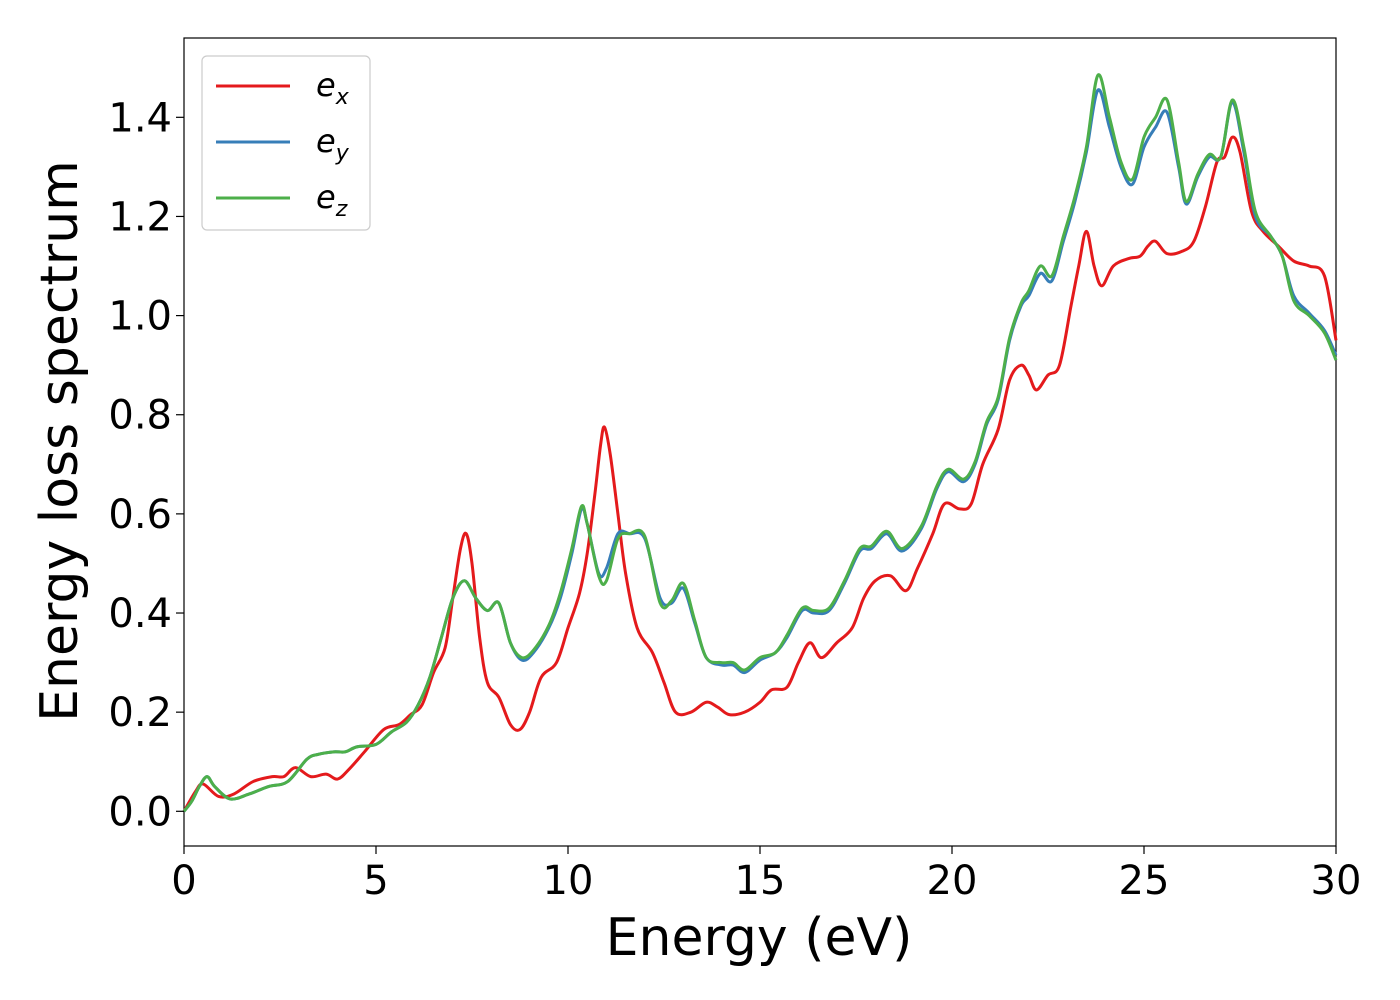 The image size is (1400, 1000). What do you see at coordinates (183, 881) in the screenshot?
I see `x-tick-label: 0` at bounding box center [183, 881].